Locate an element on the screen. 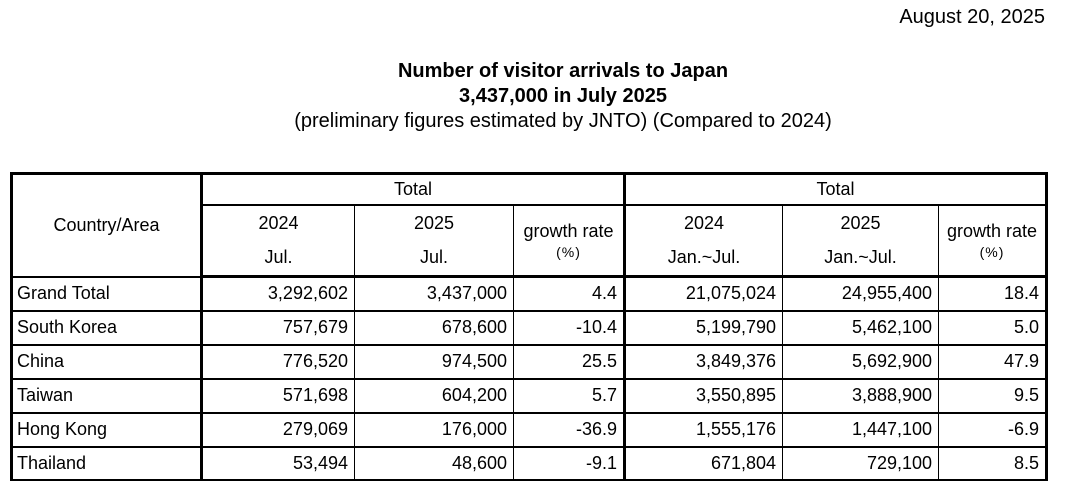 This screenshot has height=481, width=1068. janjul-2024-cell: 3,550,895 is located at coordinates (703, 395).